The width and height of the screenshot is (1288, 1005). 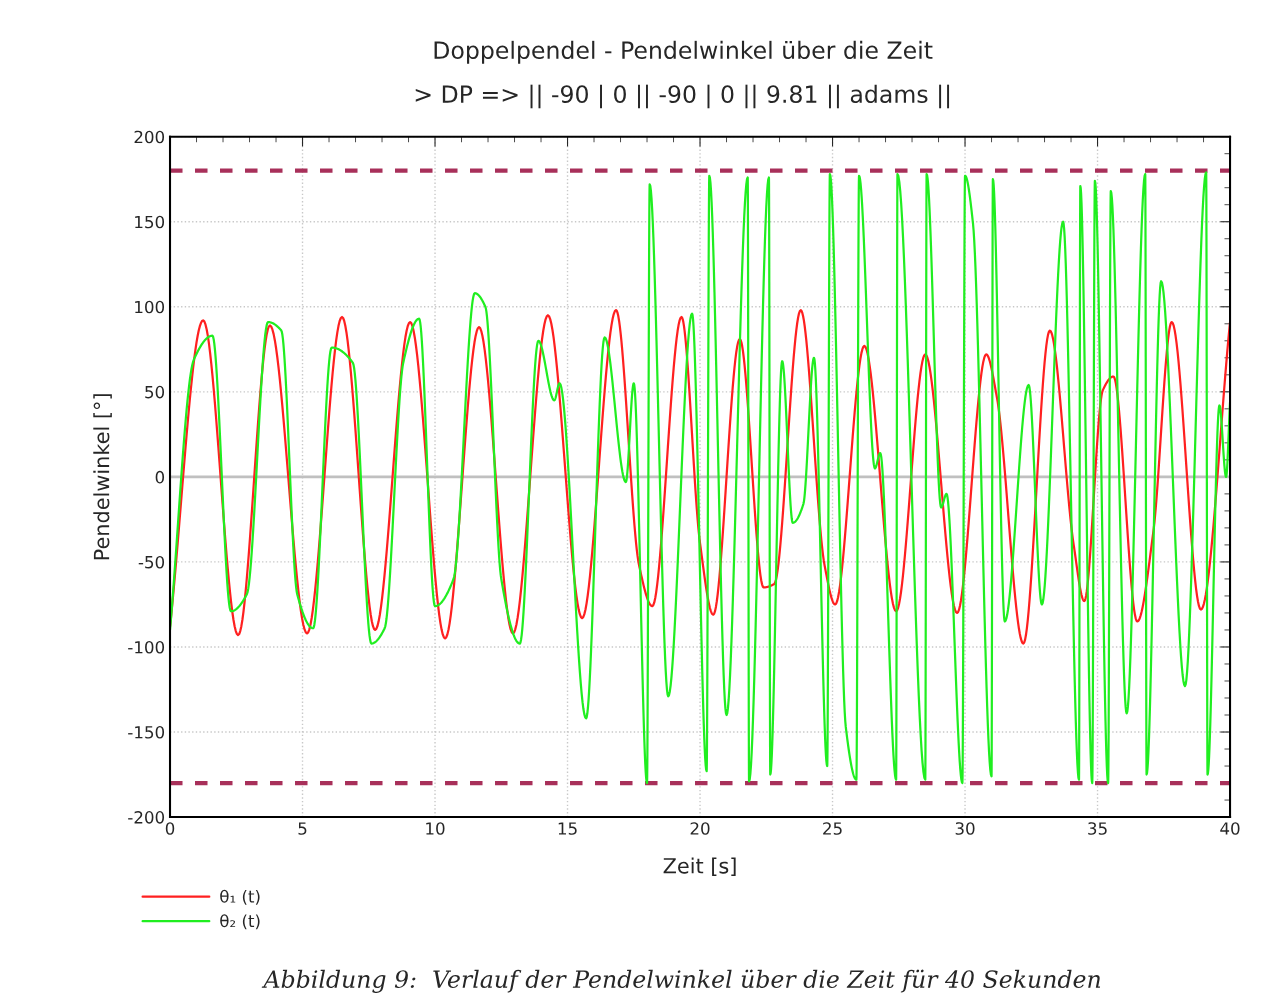 I want to click on x-axis-title: Zeit [s], so click(x=699, y=867).